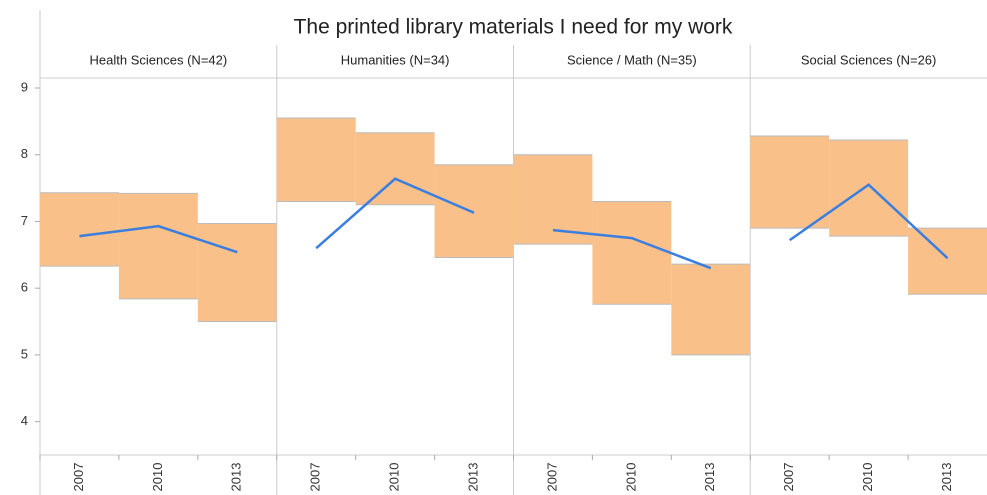 The height and width of the screenshot is (495, 987). Describe the element at coordinates (24, 287) in the screenshot. I see `y-tick-label: 6` at that location.